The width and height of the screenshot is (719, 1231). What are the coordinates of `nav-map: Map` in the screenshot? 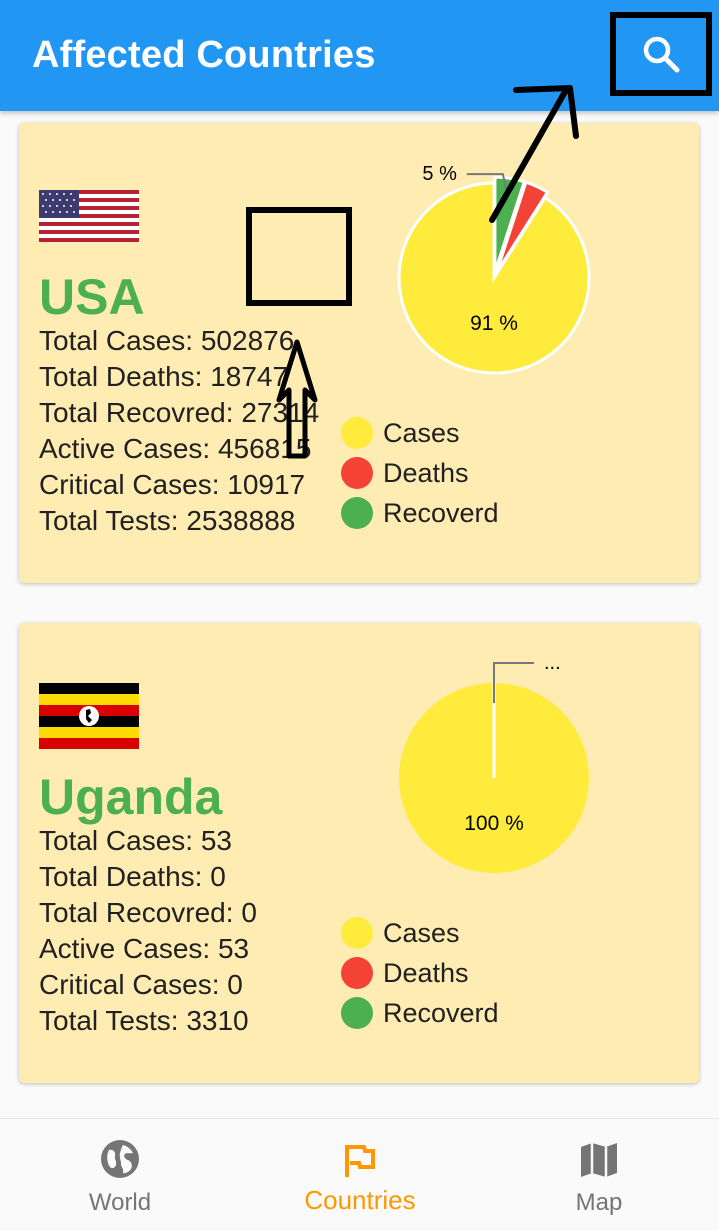 It's located at (599, 1175).